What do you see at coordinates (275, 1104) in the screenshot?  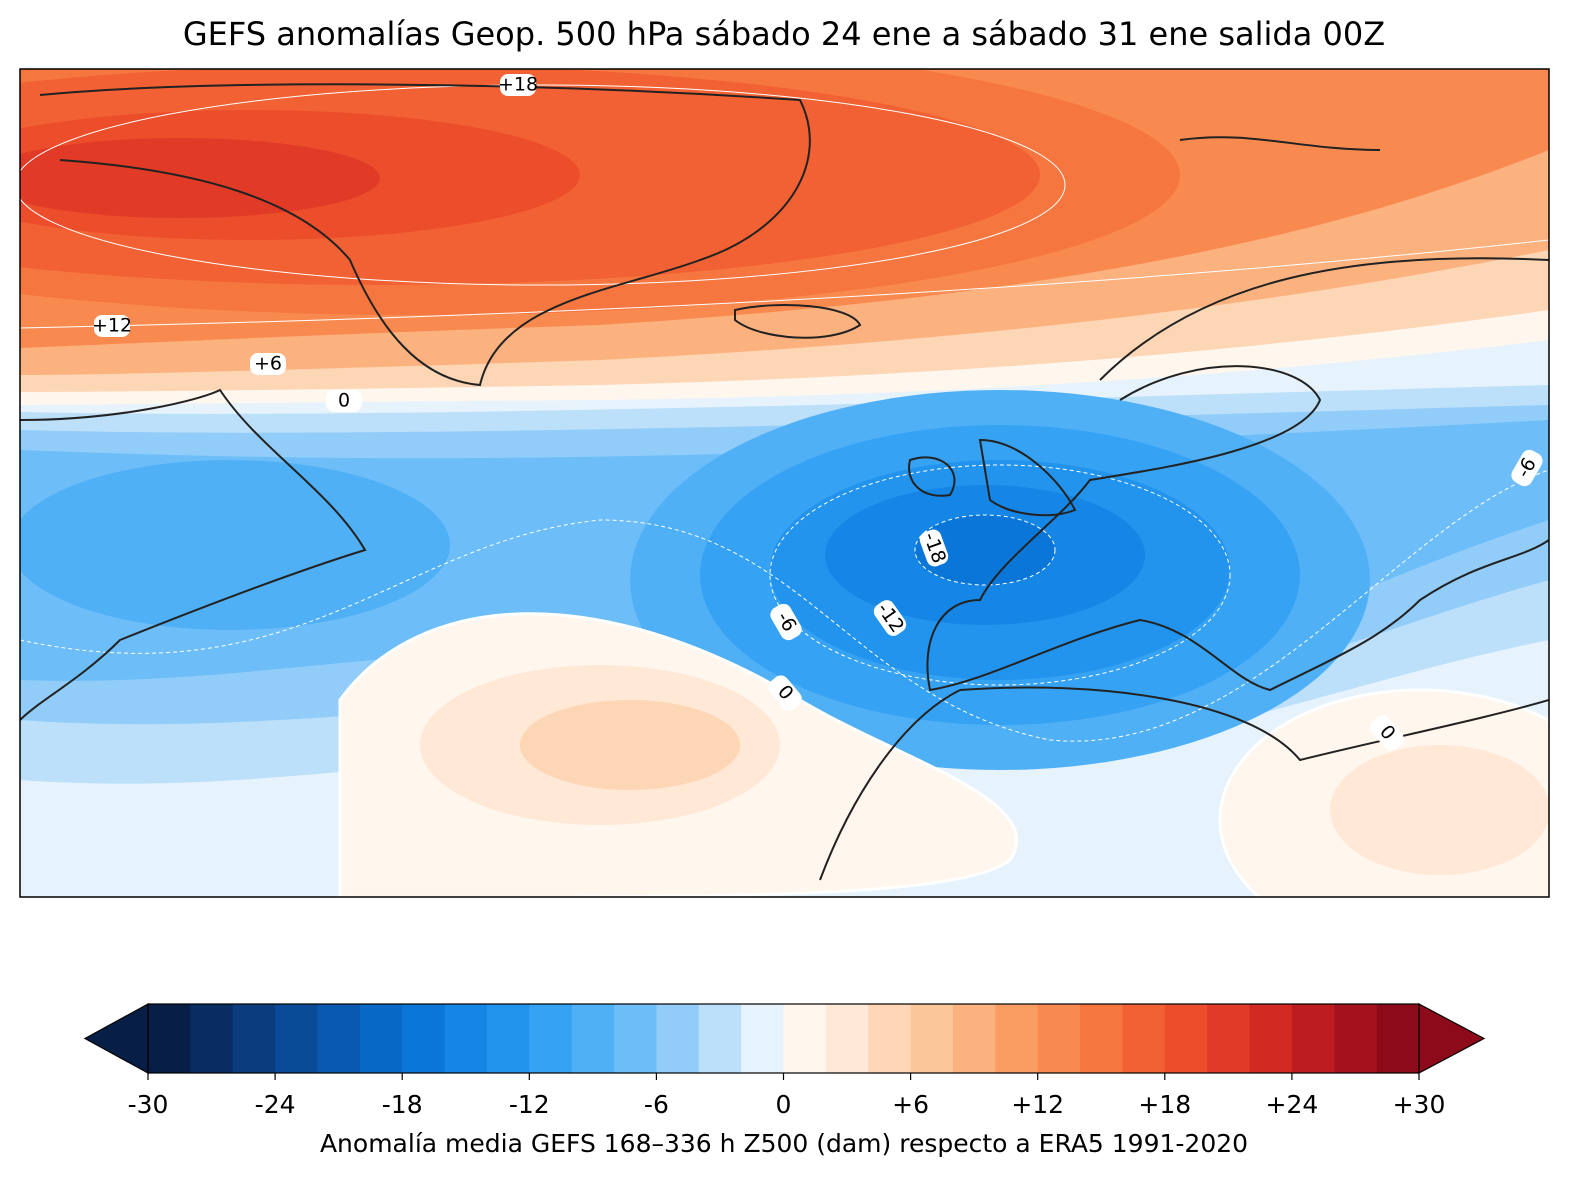 I see `colorbar-tick-label: -24` at bounding box center [275, 1104].